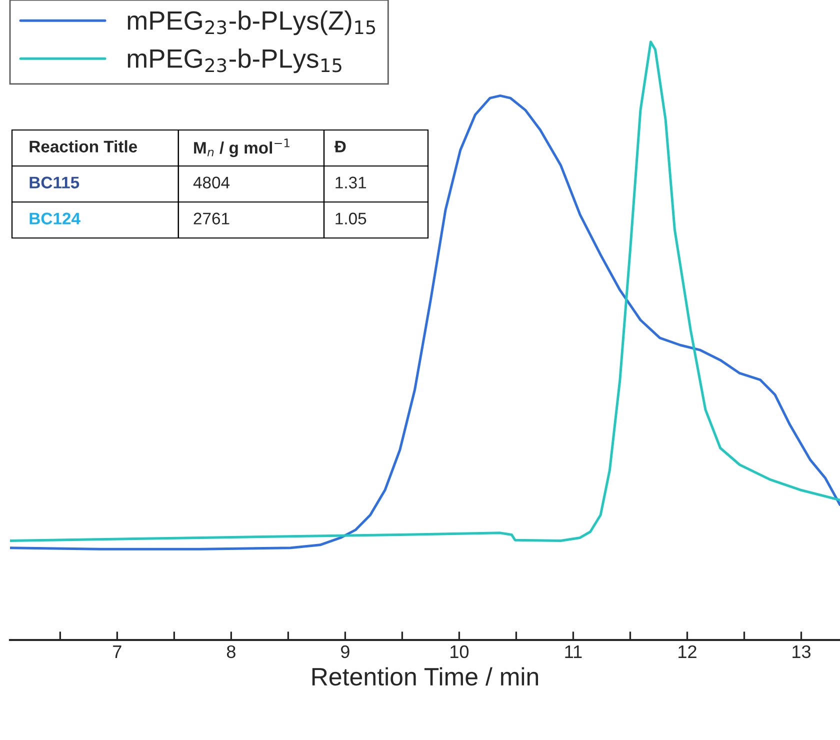  What do you see at coordinates (212, 218) in the screenshot?
I see `annotation: 2761` at bounding box center [212, 218].